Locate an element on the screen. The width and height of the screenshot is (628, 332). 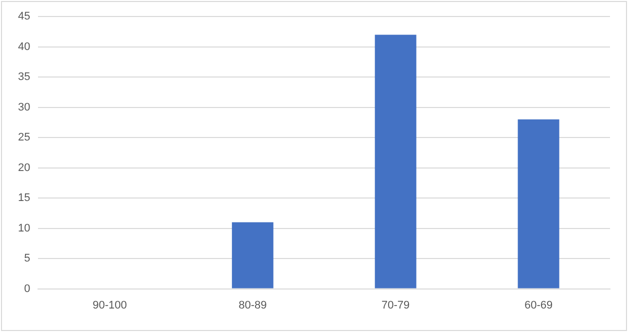
x-tick-label: 80-89 is located at coordinates (252, 305).